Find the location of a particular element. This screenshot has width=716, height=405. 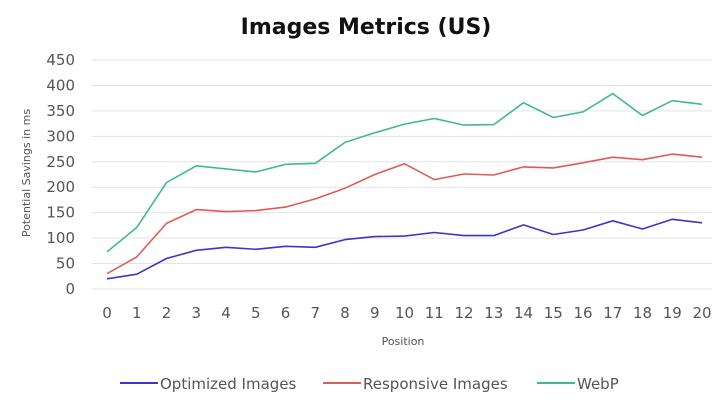

x-tick-label: 0 is located at coordinates (107, 313).